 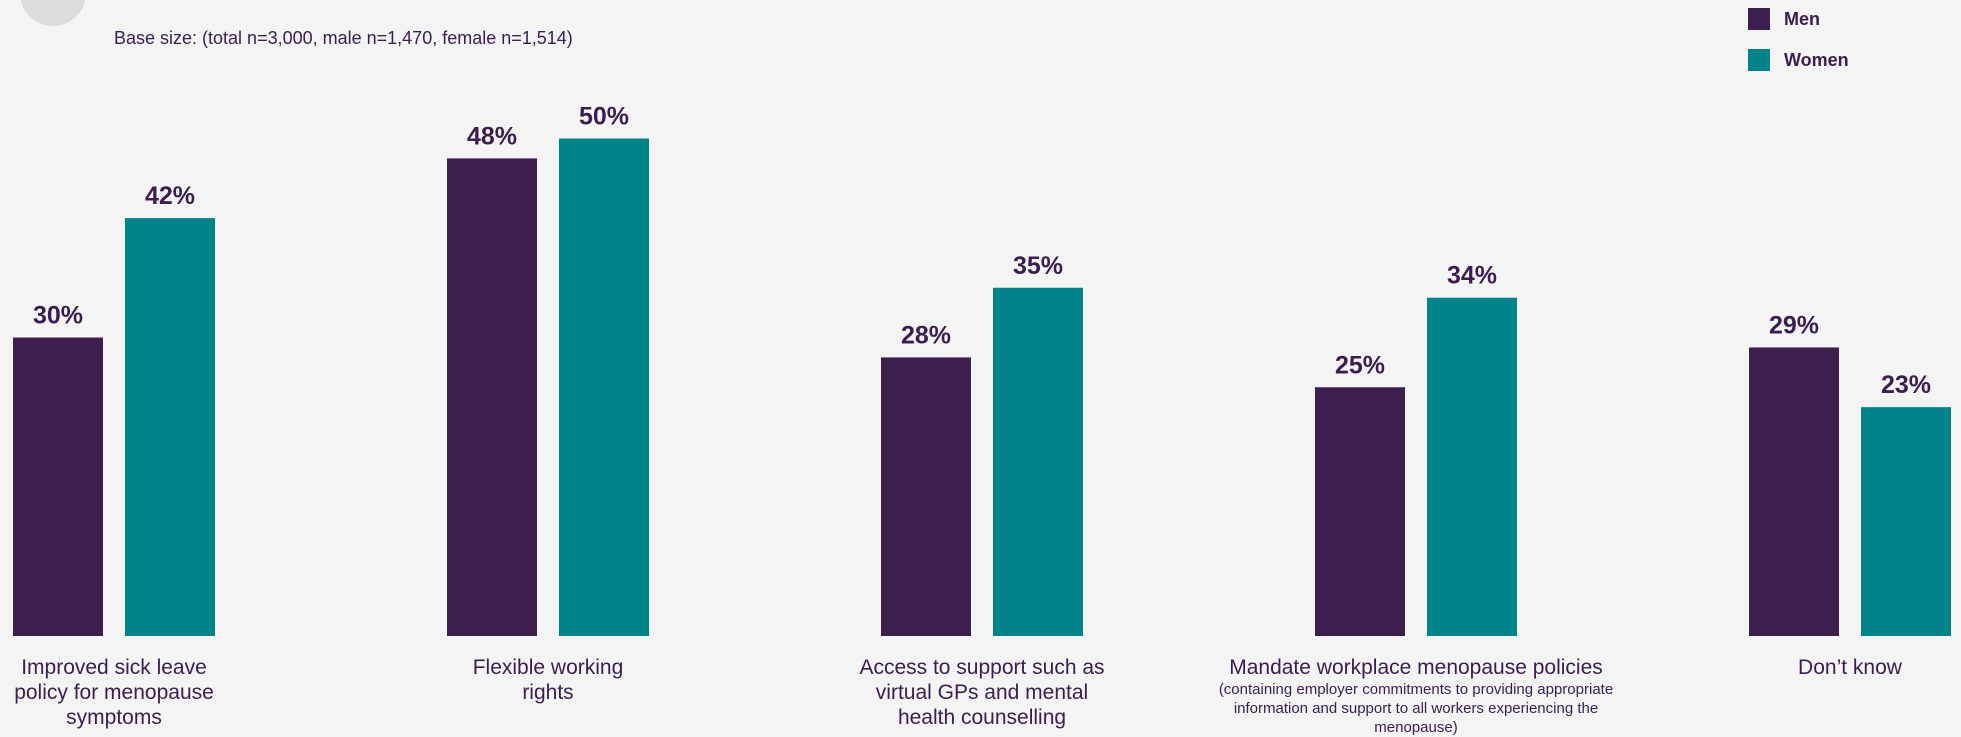 What do you see at coordinates (1906, 385) in the screenshot?
I see `data-label-women-4: 23%` at bounding box center [1906, 385].